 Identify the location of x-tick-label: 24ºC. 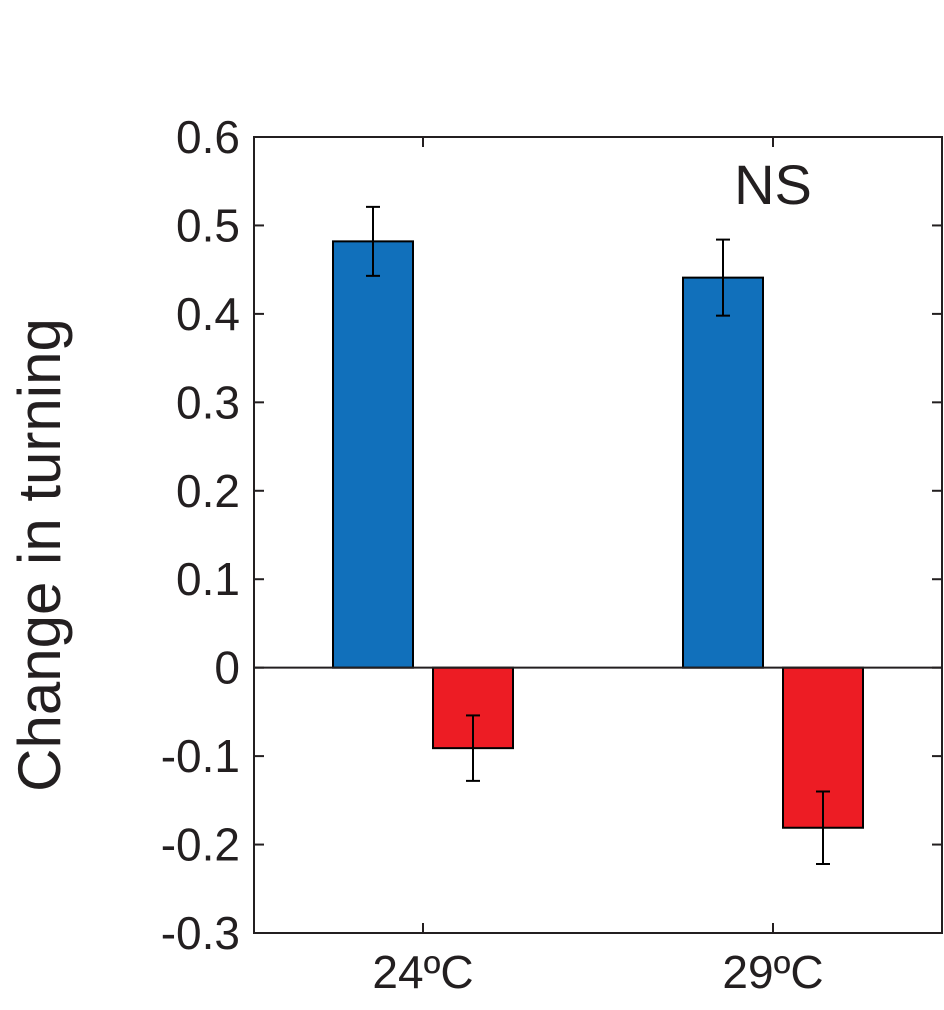
(422, 972).